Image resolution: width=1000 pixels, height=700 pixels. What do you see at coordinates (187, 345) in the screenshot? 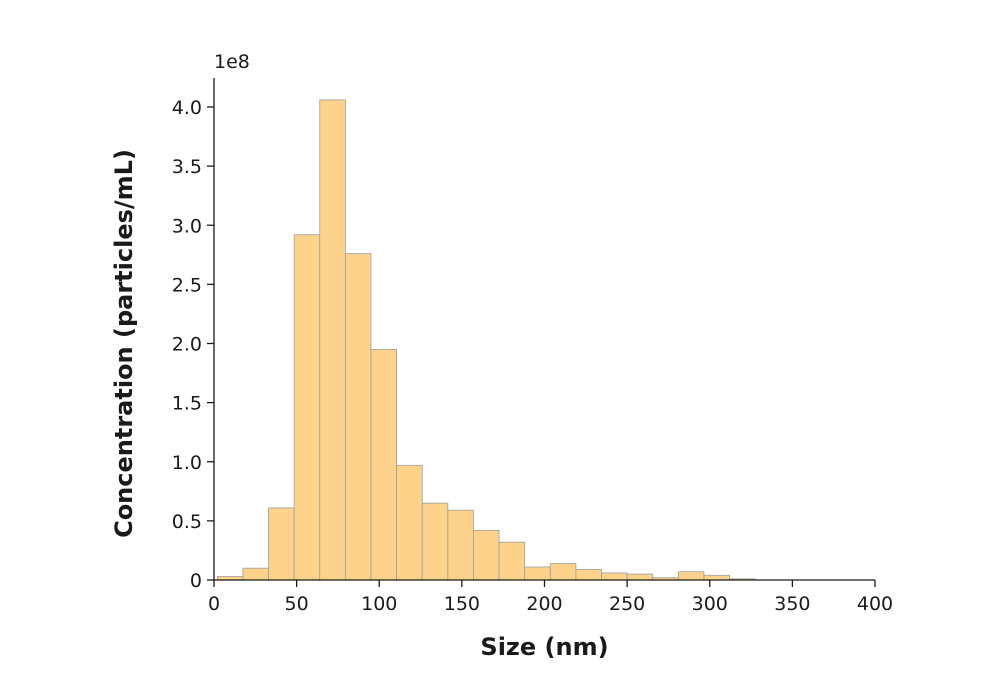
I see `y-tick-label: 2.0` at bounding box center [187, 345].